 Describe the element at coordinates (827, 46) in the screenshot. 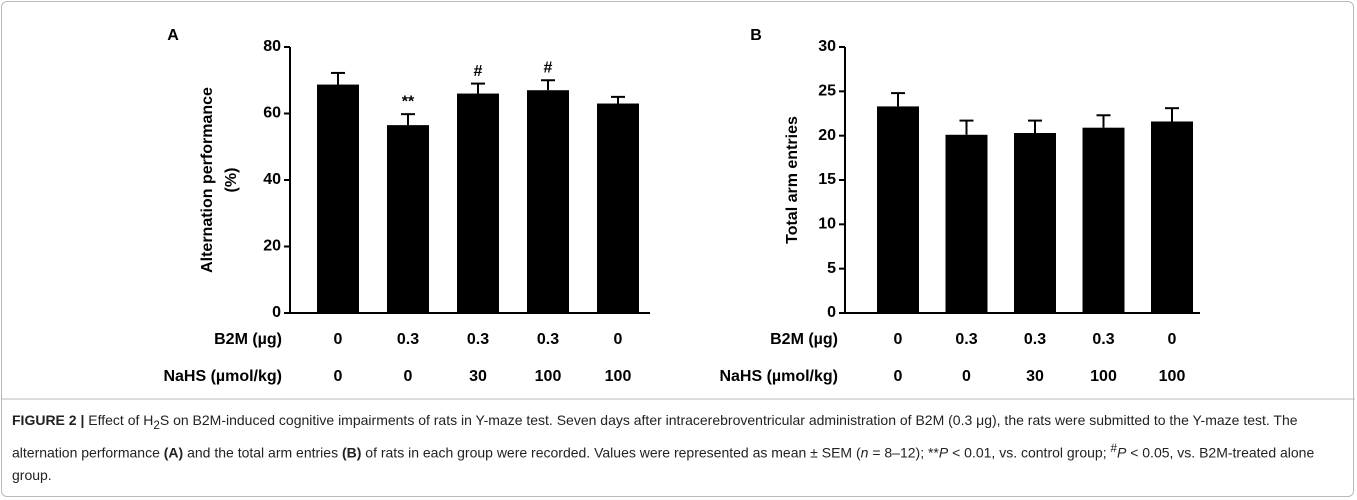

I see `y-tick-label: 30` at that location.